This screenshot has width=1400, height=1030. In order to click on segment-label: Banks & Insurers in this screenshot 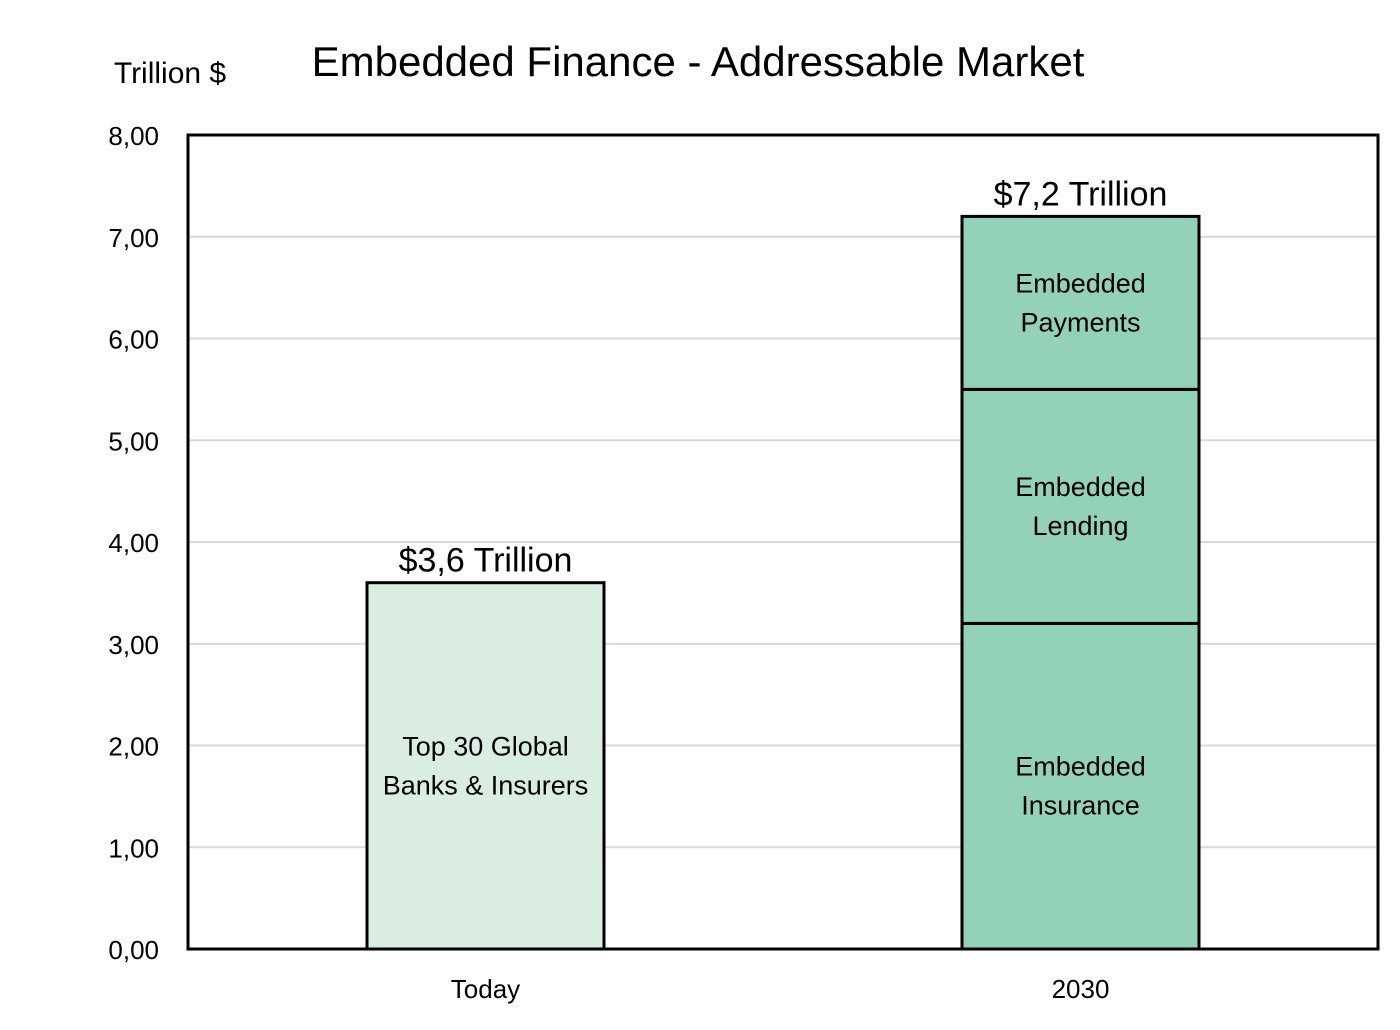, I will do `click(486, 785)`.